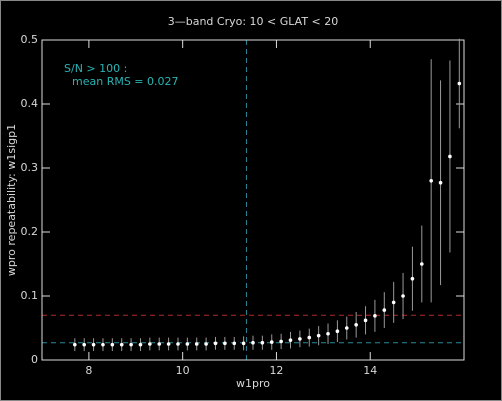 This screenshot has width=502, height=401. I want to click on y-tick-label: 0.2, so click(30, 231).